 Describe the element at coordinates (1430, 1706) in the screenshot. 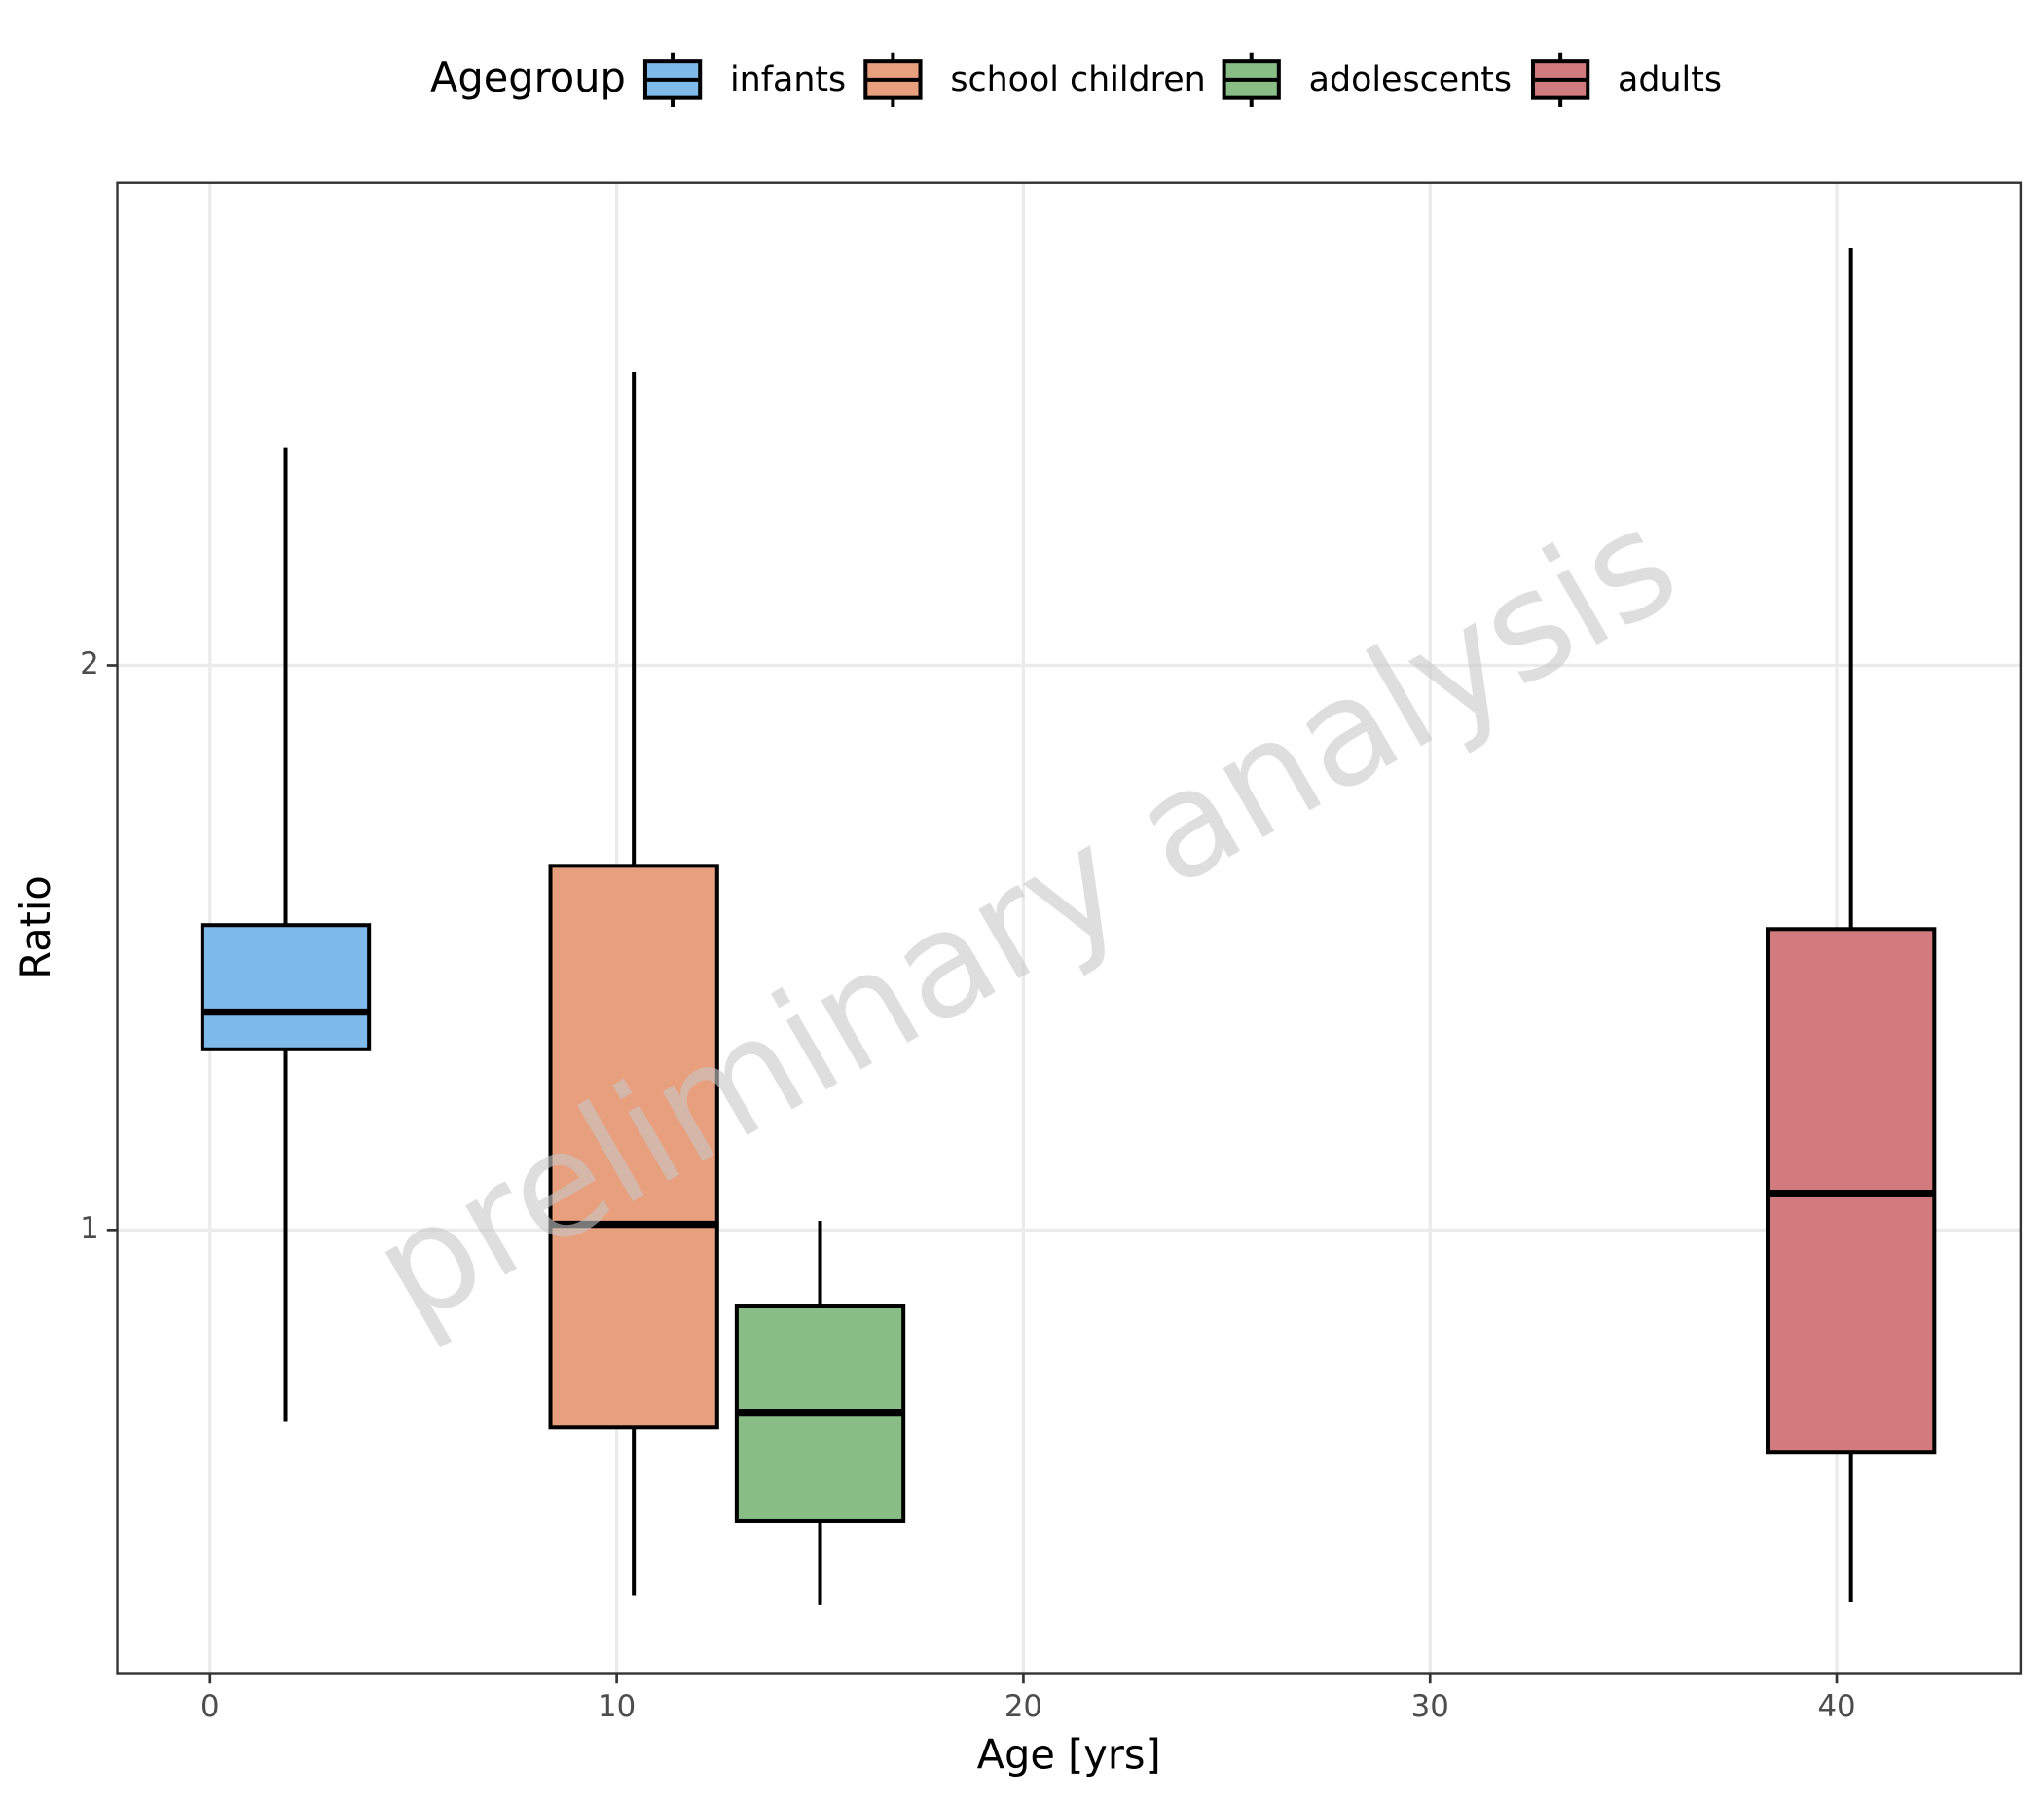

I see `x-tick-label: 30` at that location.